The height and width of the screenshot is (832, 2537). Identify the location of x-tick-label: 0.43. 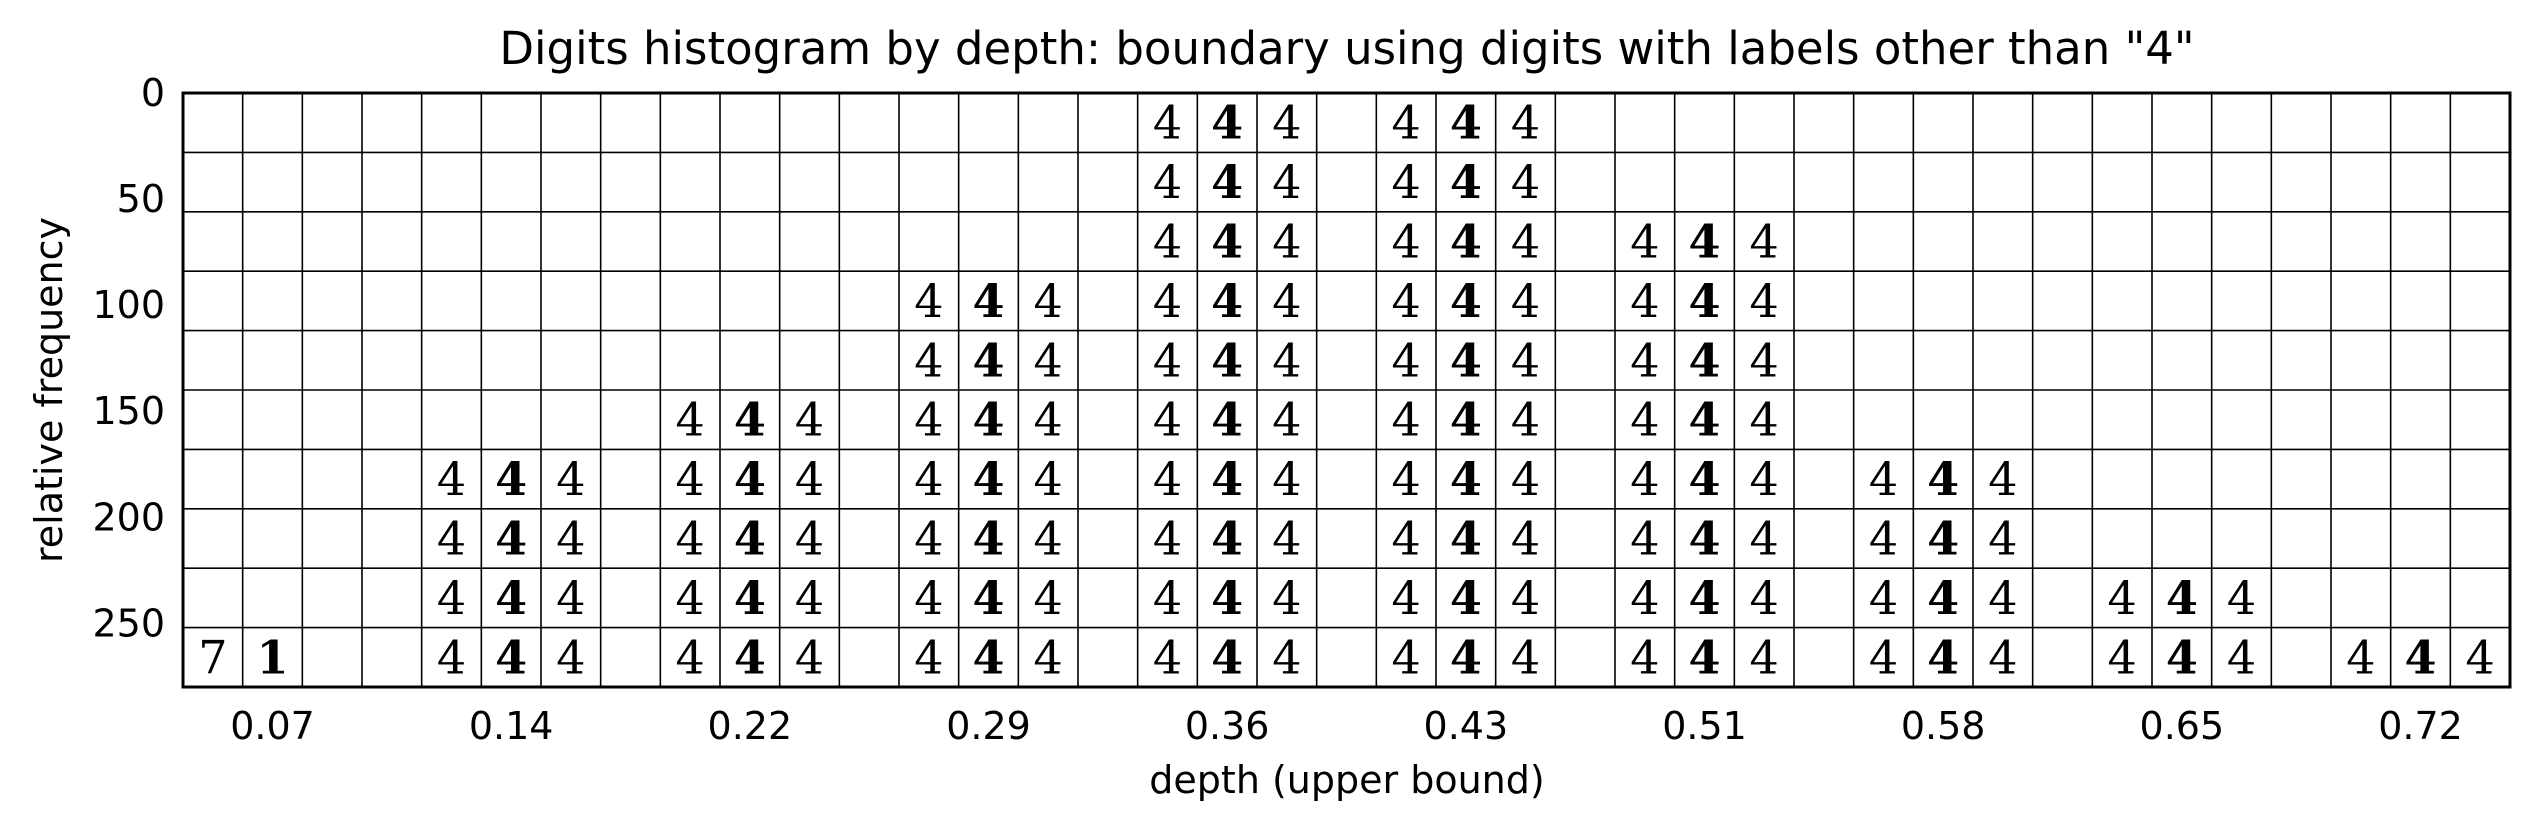
(1466, 726).